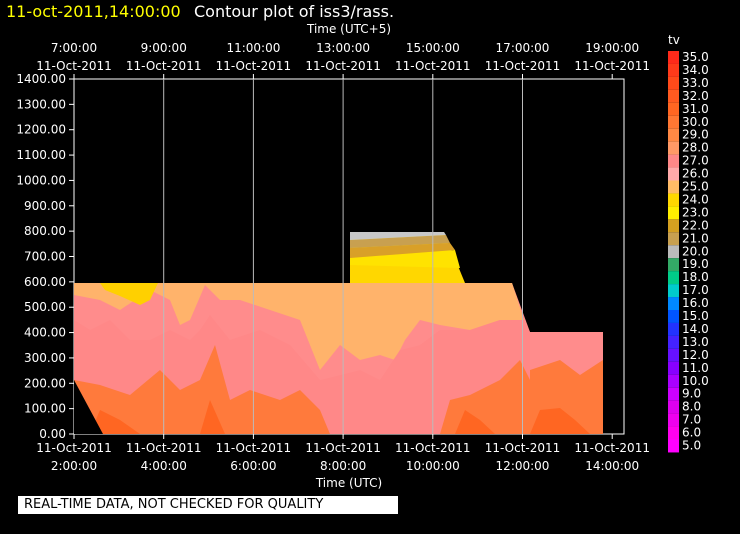 The width and height of the screenshot is (740, 534). I want to click on colorbar-level-label: 30.0, so click(695, 122).